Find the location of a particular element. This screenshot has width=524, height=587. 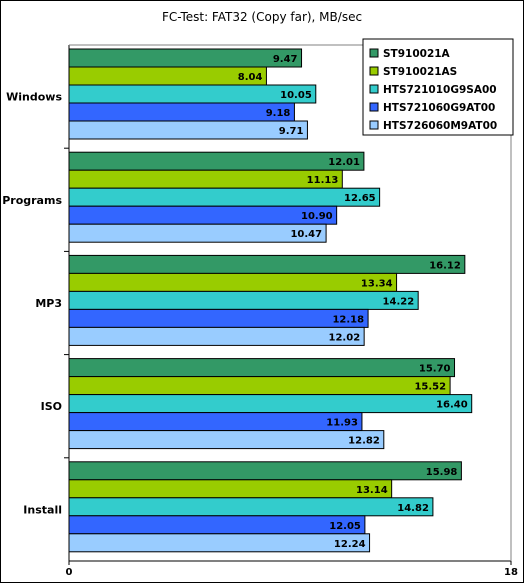

category-label: MP3 is located at coordinates (48, 303).